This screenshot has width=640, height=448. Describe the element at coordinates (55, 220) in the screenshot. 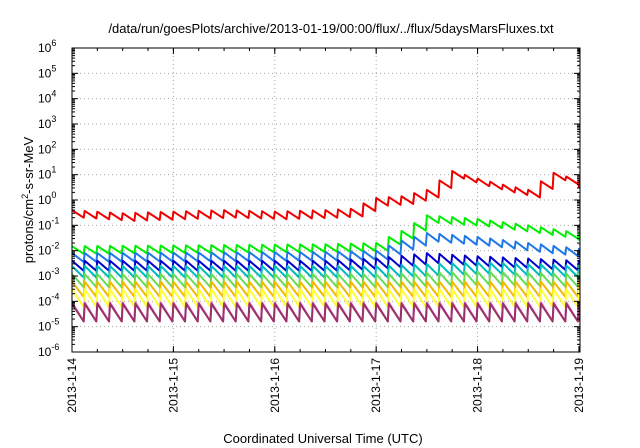

I see `y-tick-exponent: -1` at that location.